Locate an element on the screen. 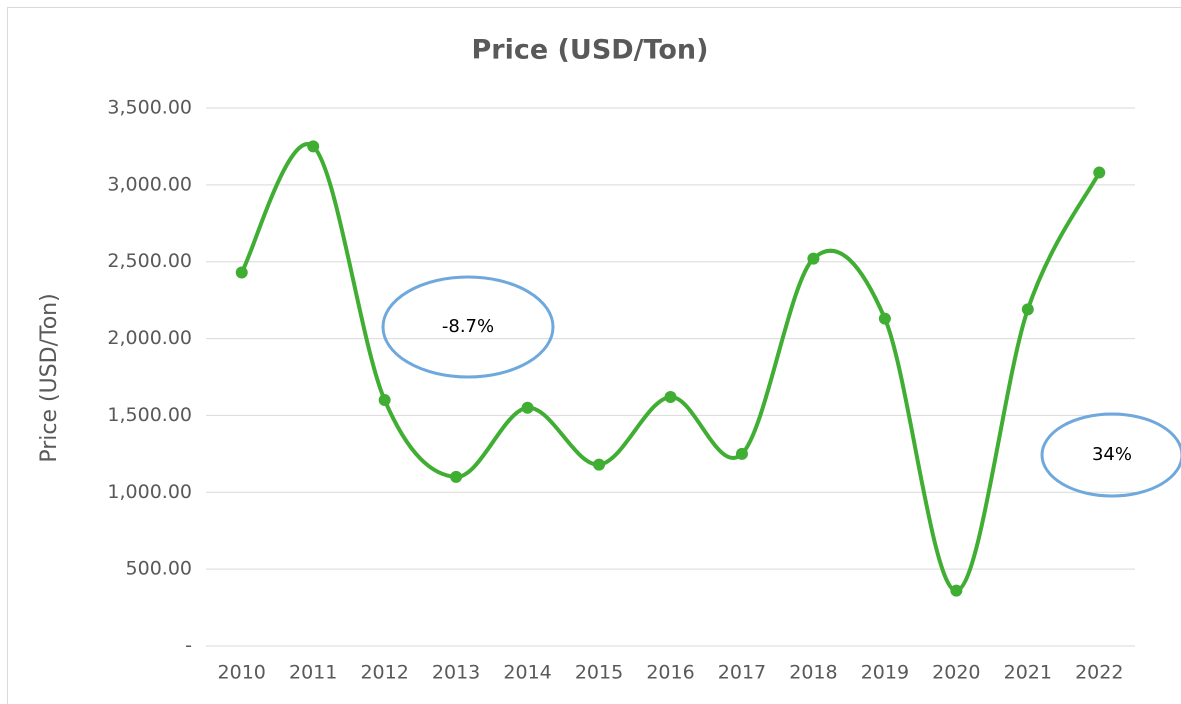 Image resolution: width=1181 pixels, height=704 pixels. y-tick-label: - is located at coordinates (188, 646).